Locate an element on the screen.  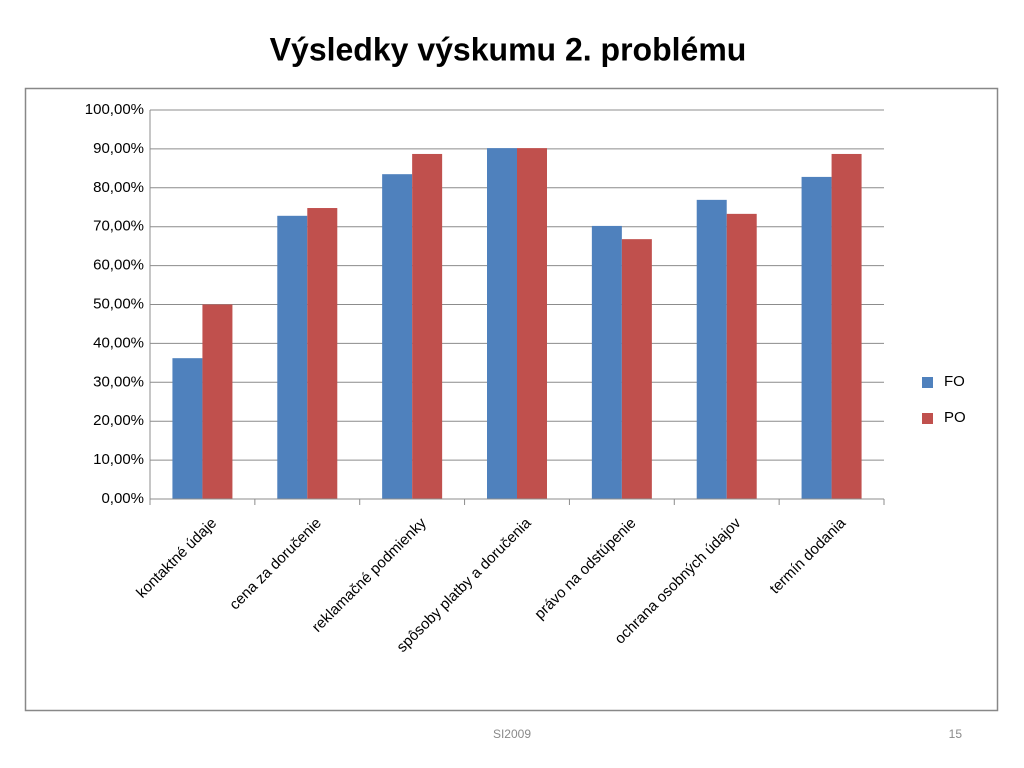
y-tick-label: 50,00% is located at coordinates (118, 303).